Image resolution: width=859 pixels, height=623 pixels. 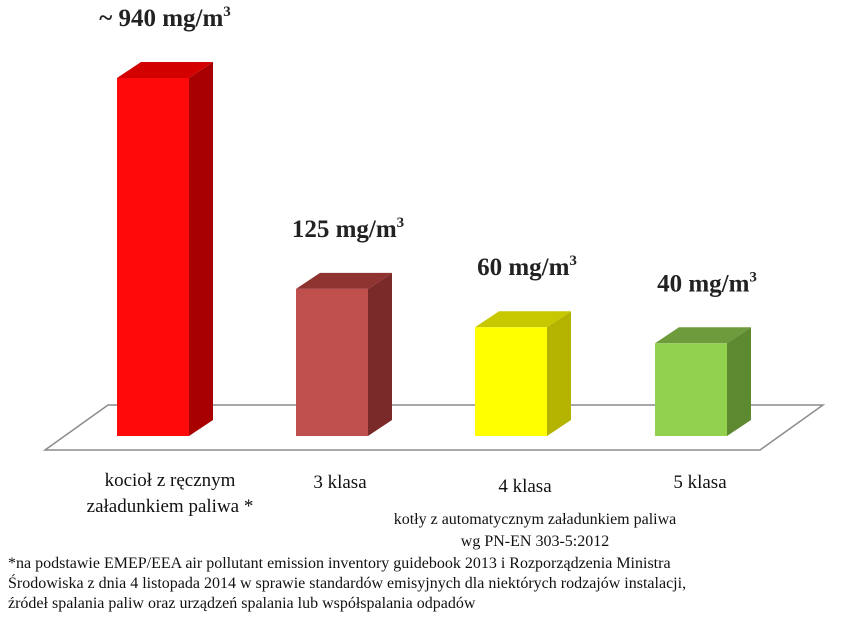 What do you see at coordinates (170, 494) in the screenshot?
I see `category-label-manual-boiler: kocioł z ręcznym załadunkiem paliwa *` at bounding box center [170, 494].